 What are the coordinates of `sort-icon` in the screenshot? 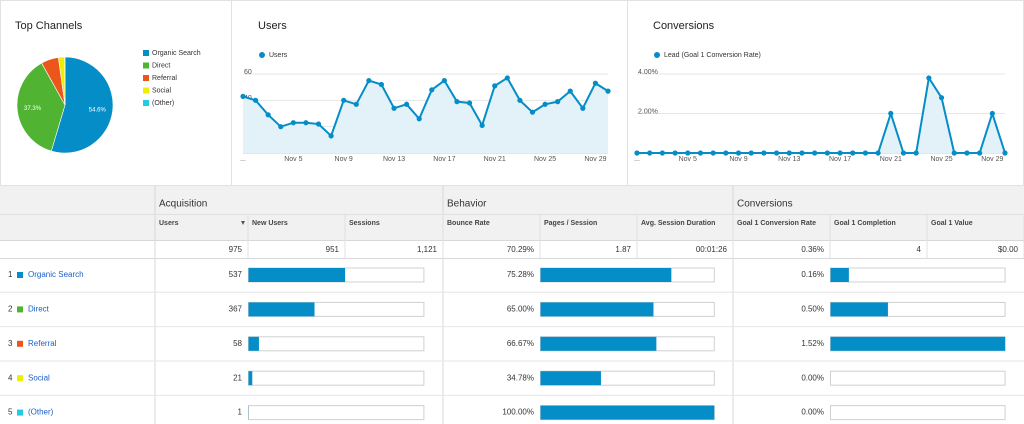 It's located at (243, 223).